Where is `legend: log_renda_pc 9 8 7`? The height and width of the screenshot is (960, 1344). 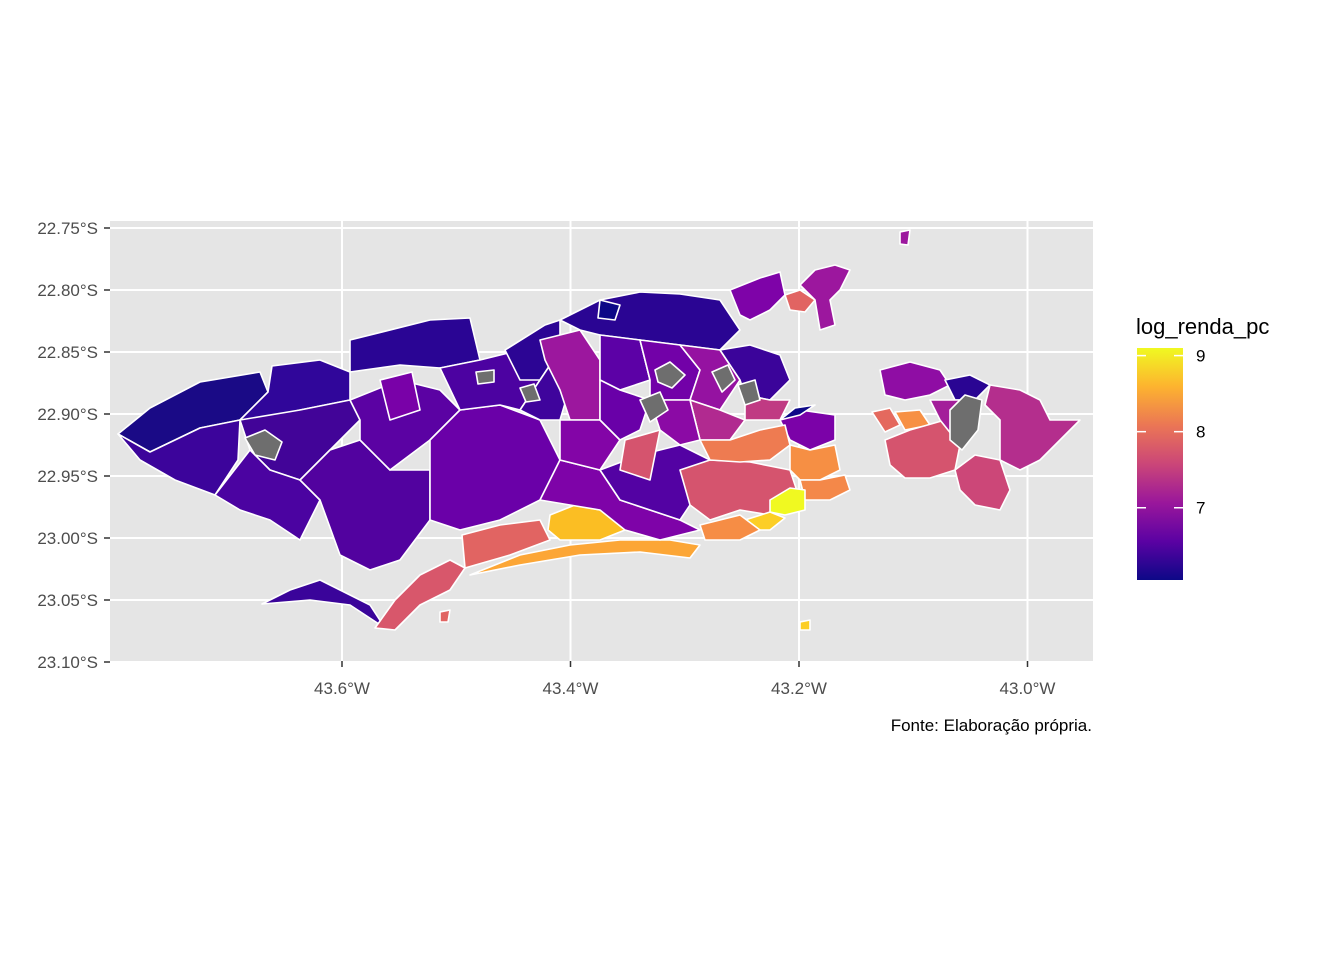
legend: log_renda_pc 9 8 7 is located at coordinates (1202, 447).